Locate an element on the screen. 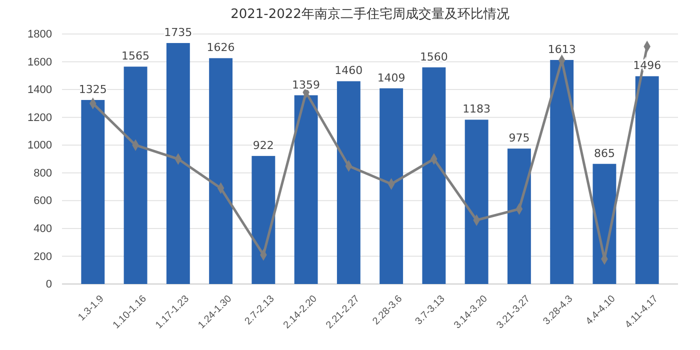  data-label: 1613 is located at coordinates (562, 49).